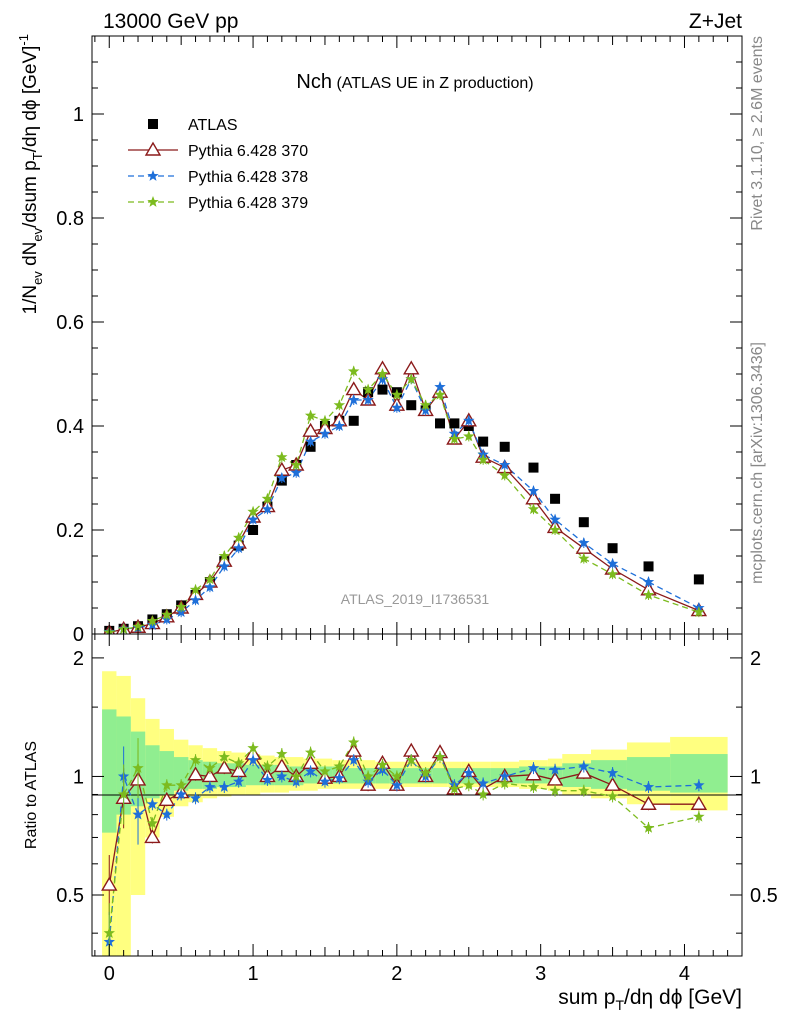 The height and width of the screenshot is (1024, 786). Describe the element at coordinates (78, 635) in the screenshot. I see `y-tick-label: 0` at that location.